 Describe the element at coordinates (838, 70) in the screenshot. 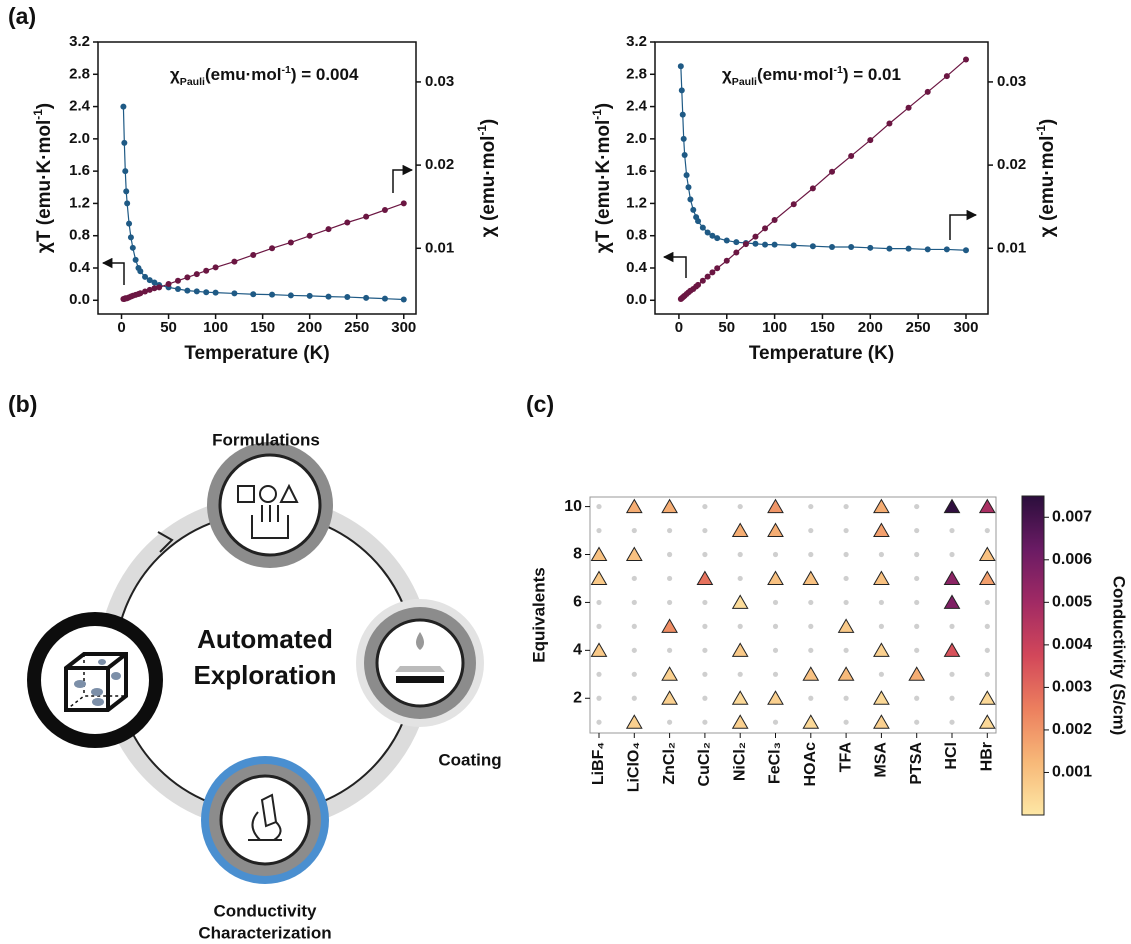

I see `text-part: -1` at that location.